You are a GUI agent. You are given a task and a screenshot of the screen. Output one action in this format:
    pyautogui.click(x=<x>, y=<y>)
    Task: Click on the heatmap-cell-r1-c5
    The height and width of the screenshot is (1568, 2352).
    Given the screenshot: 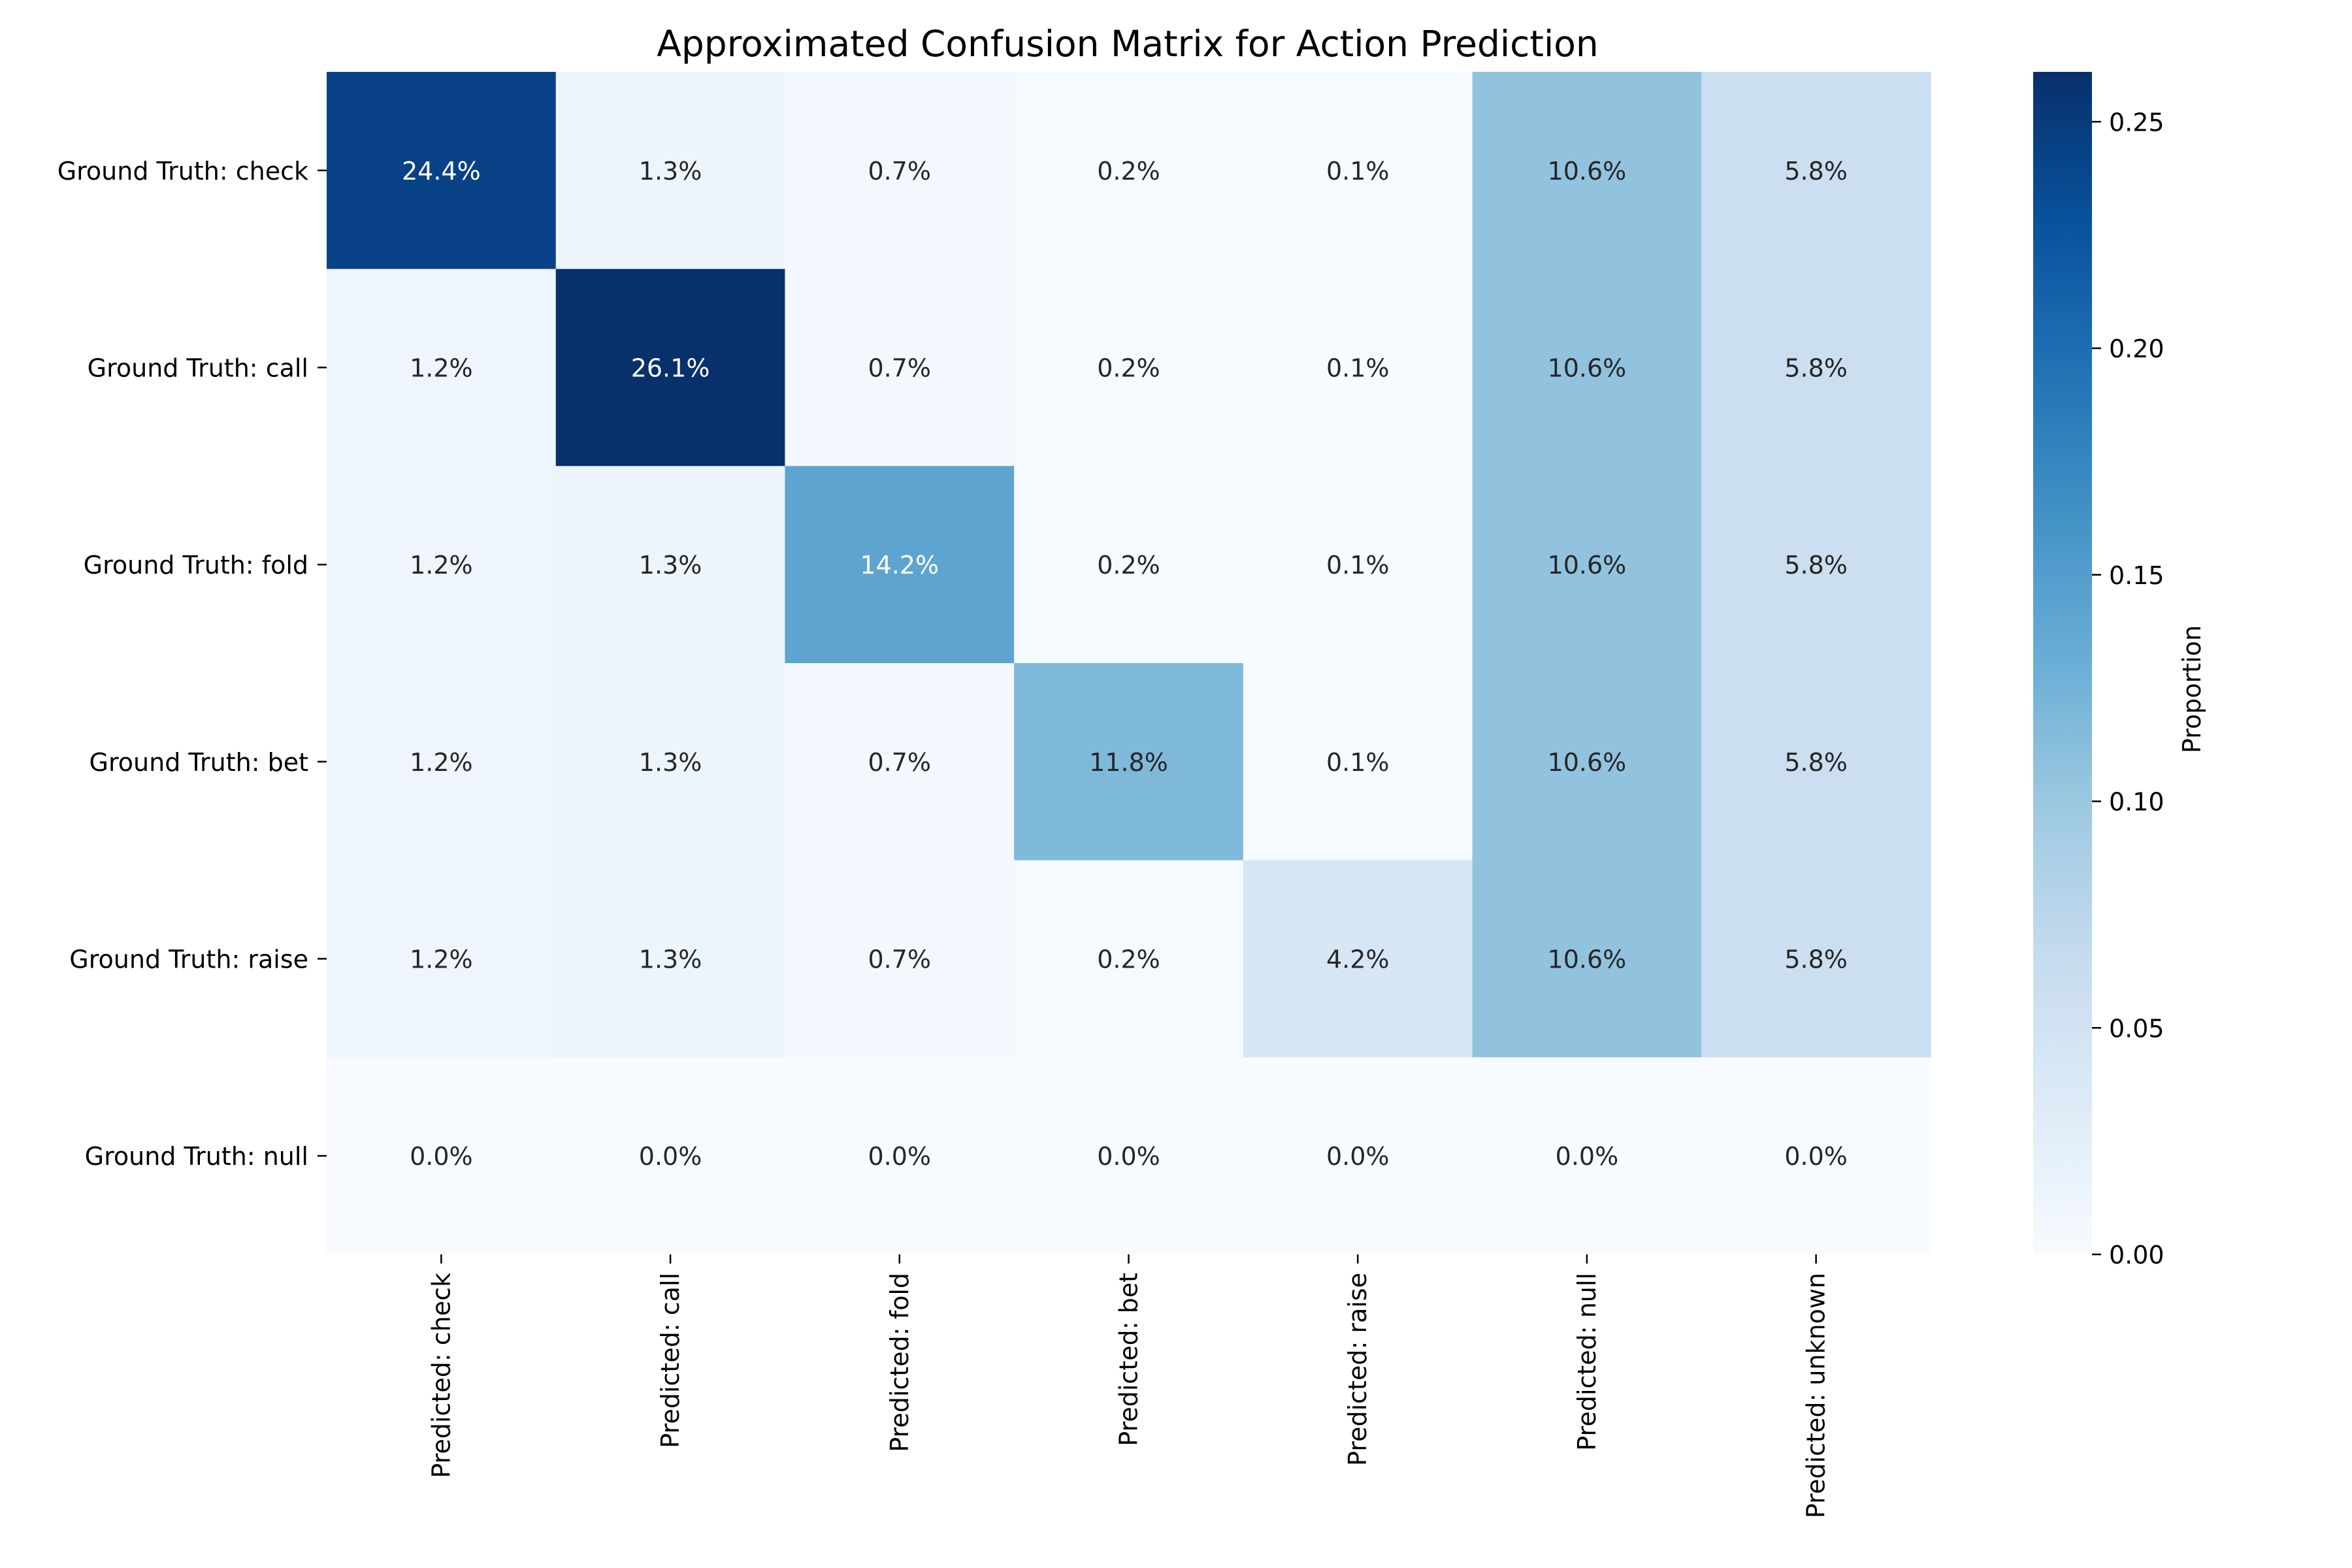 What is the action you would take?
    pyautogui.click(x=1587, y=367)
    